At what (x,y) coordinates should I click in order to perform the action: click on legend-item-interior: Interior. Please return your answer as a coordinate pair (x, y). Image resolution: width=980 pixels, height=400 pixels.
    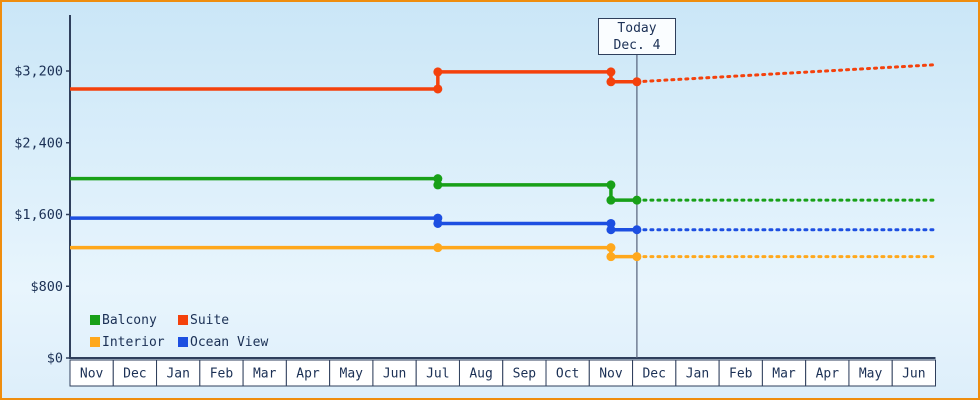
    Looking at the image, I should click on (134, 342).